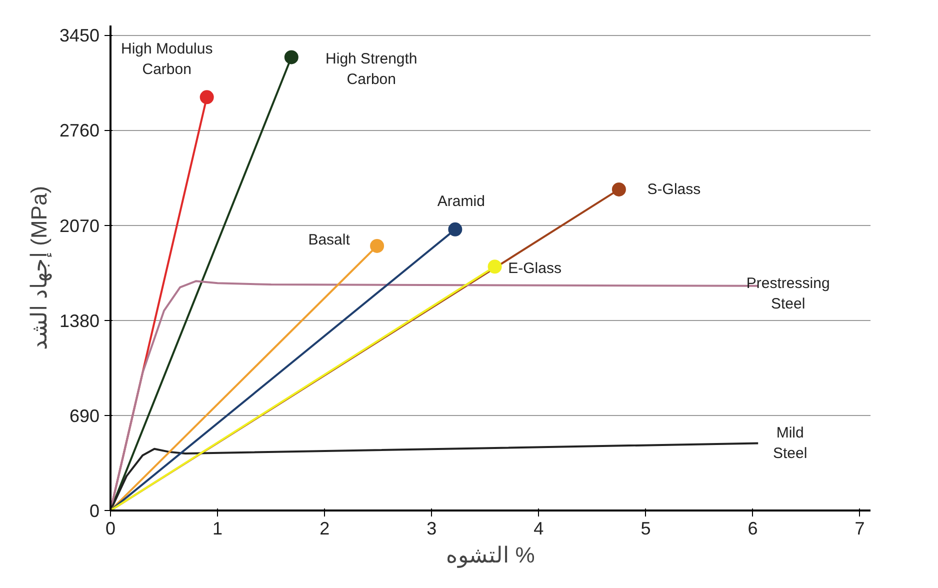  Describe the element at coordinates (674, 189) in the screenshot. I see `series-label: S-Glass` at that location.